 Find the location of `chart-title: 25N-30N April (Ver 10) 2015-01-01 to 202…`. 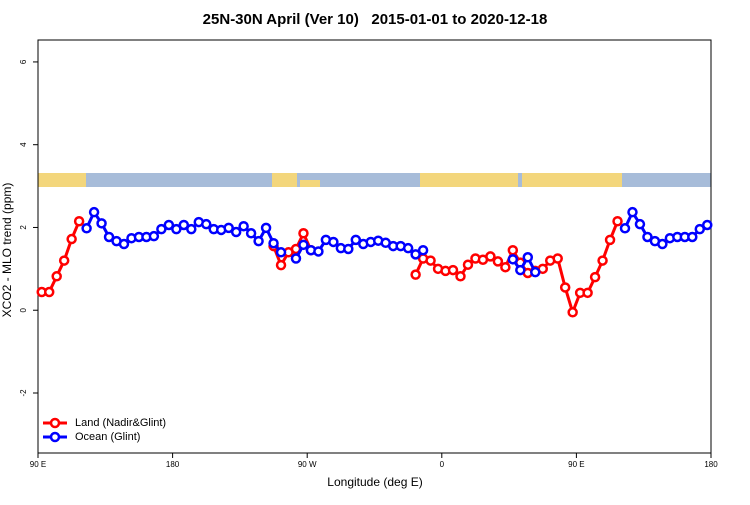

chart-title: 25N-30N April (Ver 10) 2015-01-01 to 202… is located at coordinates (375, 19).